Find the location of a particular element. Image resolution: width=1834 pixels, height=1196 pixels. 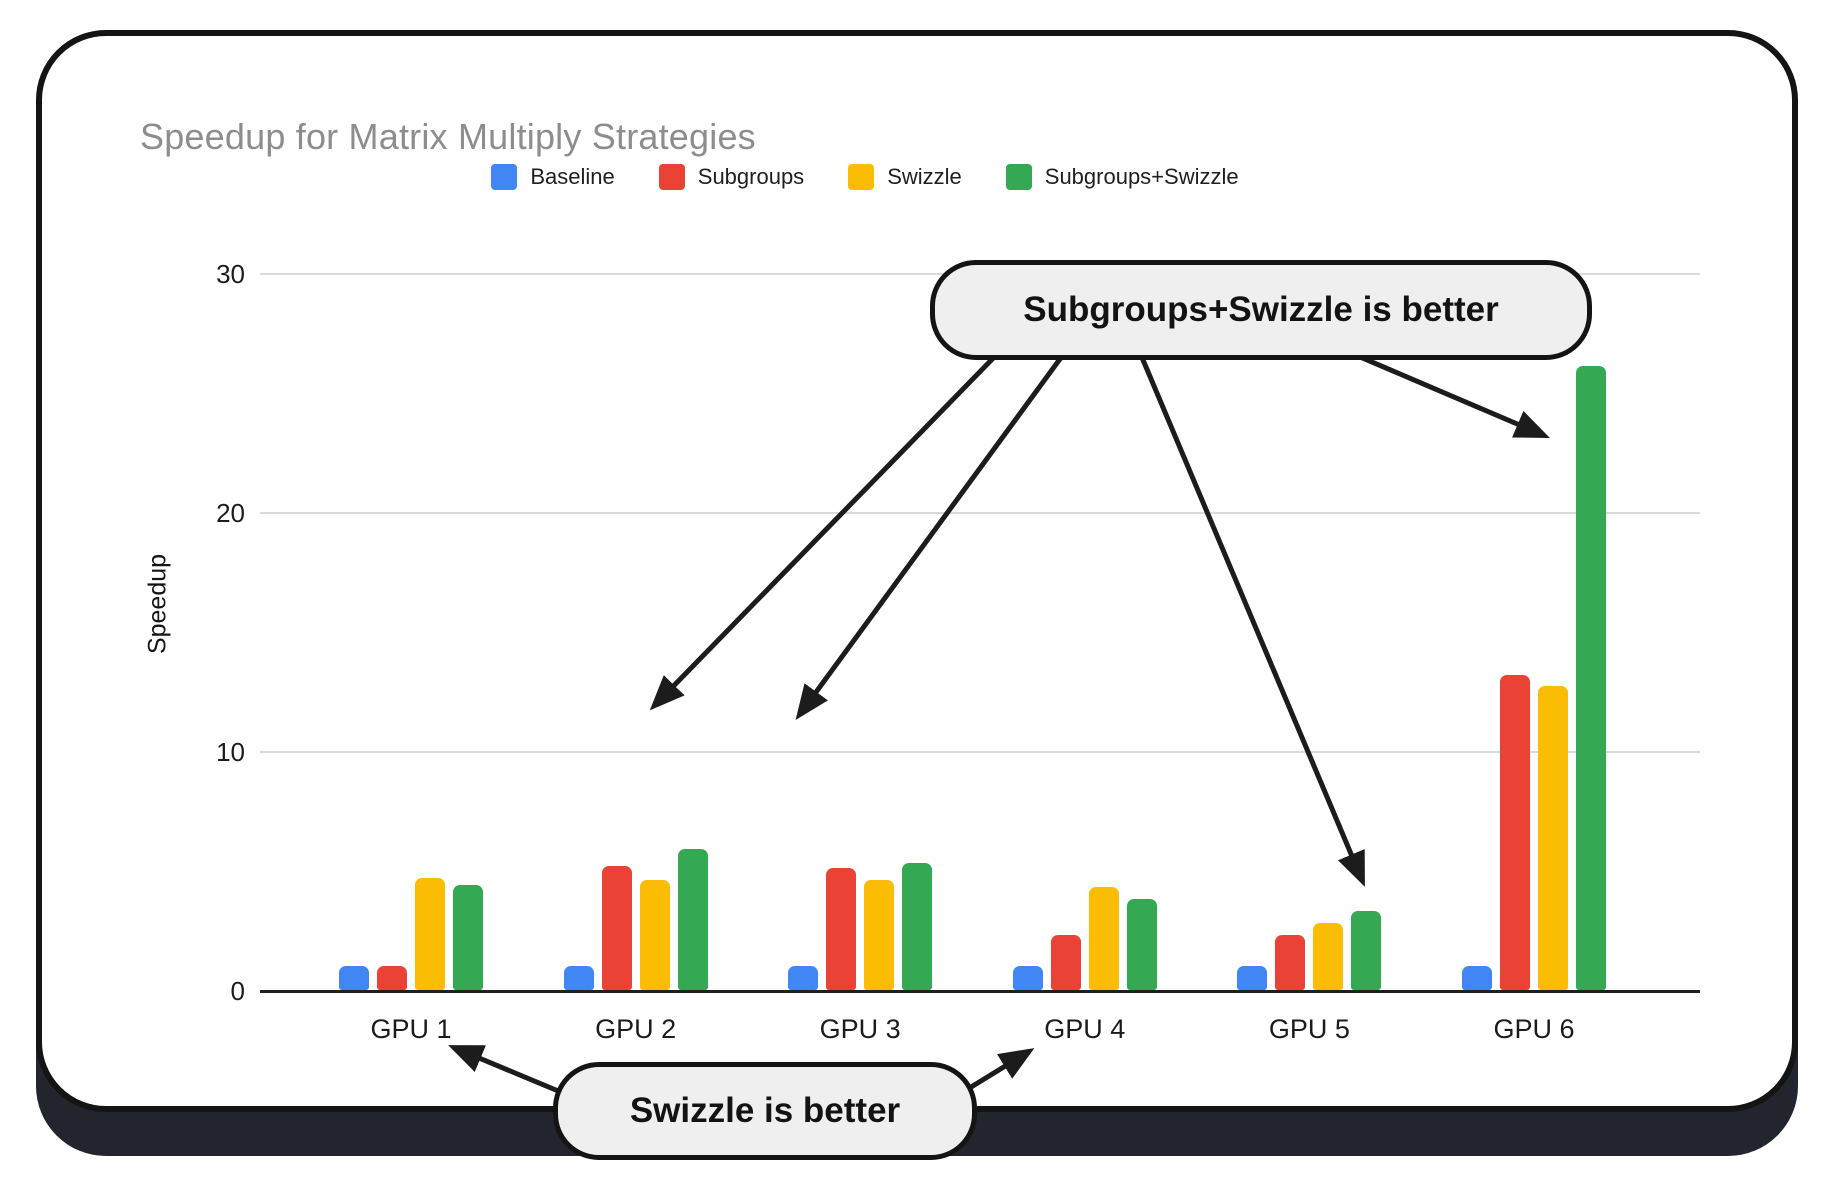

bar-gpu-2-subgroups is located at coordinates (616, 927).